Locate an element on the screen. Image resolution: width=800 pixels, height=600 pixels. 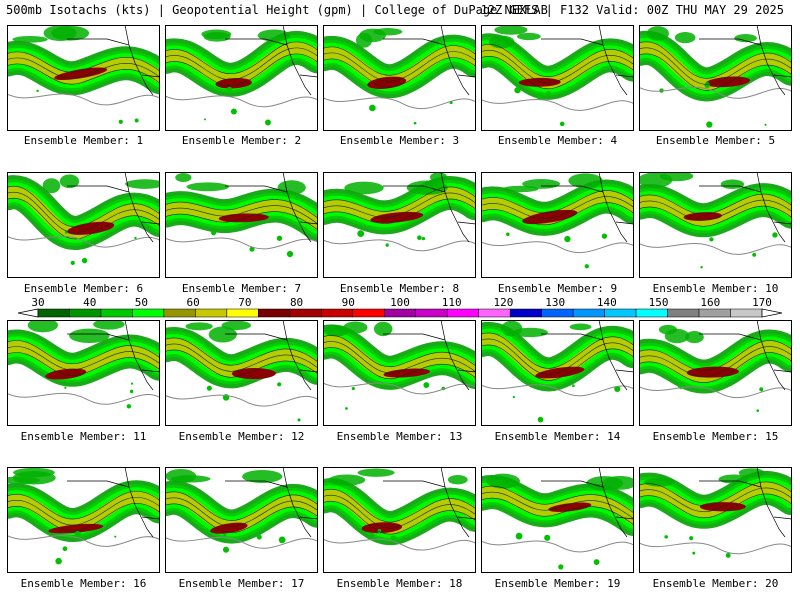
member-label: Ensemble Member: 17 is located at coordinates (241, 583).